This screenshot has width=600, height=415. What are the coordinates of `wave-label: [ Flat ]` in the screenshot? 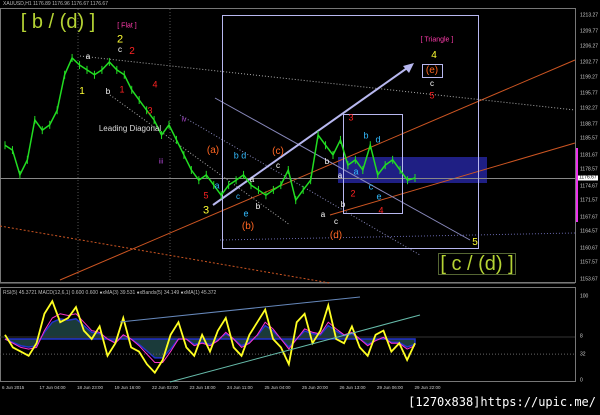 It's located at (127, 26).